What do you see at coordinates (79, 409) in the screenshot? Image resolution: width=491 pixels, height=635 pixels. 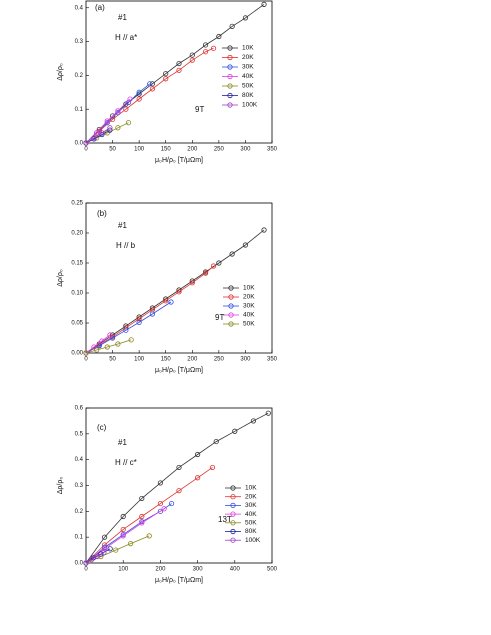 I see `y-tick-label: 0.6` at bounding box center [79, 409].